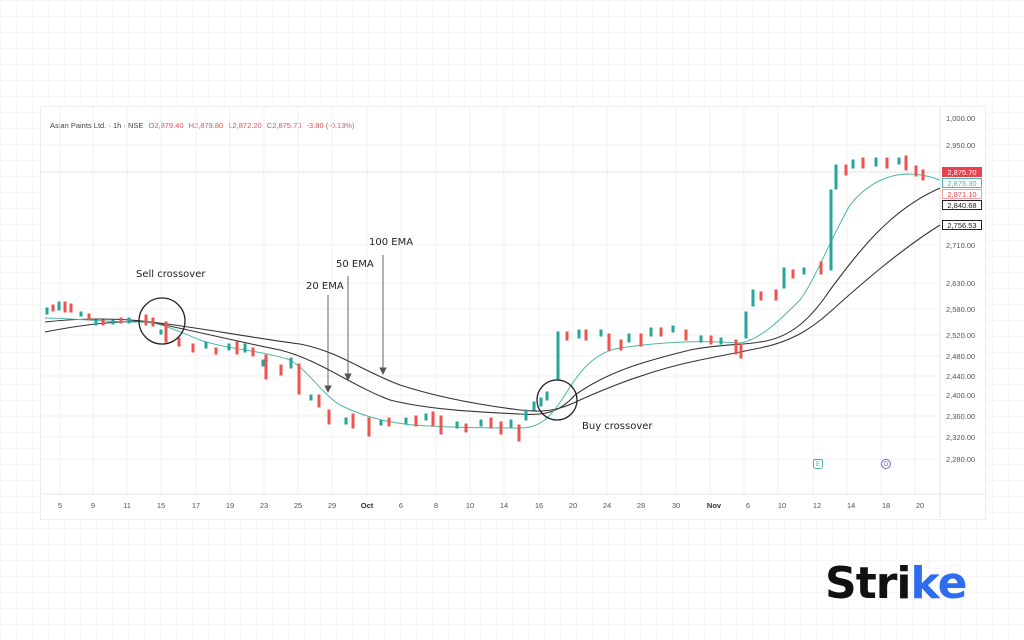 The image size is (1024, 640). I want to click on x-tick: 25, so click(298, 505).